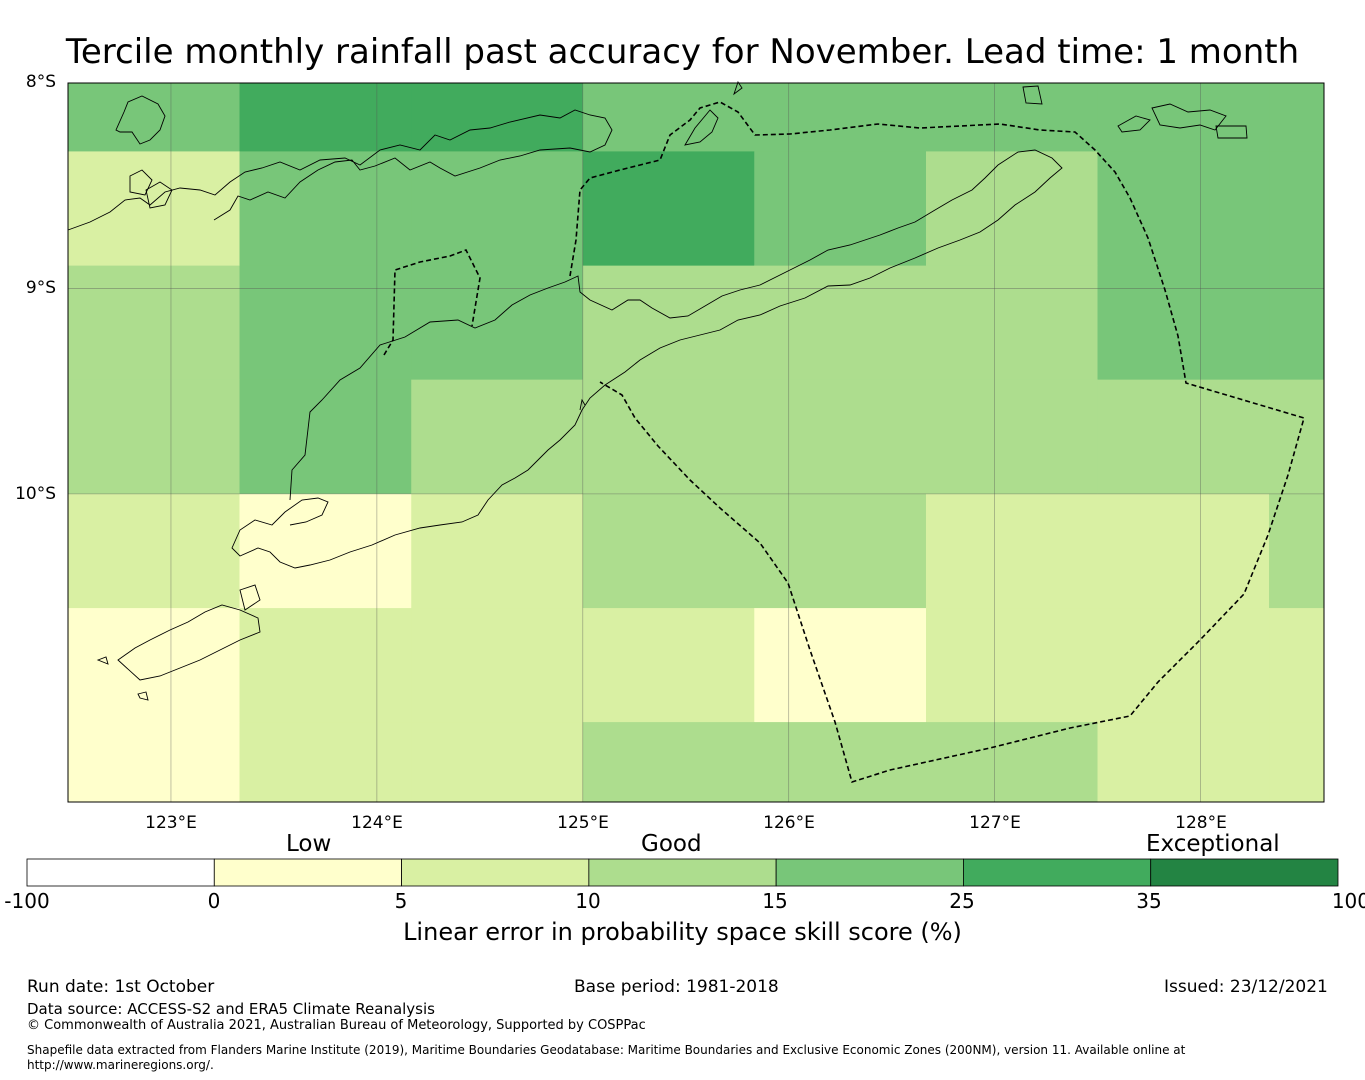 Image resolution: width=1365 pixels, height=1080 pixels. What do you see at coordinates (1348, 901) in the screenshot?
I see `tick-label: 100` at bounding box center [1348, 901].